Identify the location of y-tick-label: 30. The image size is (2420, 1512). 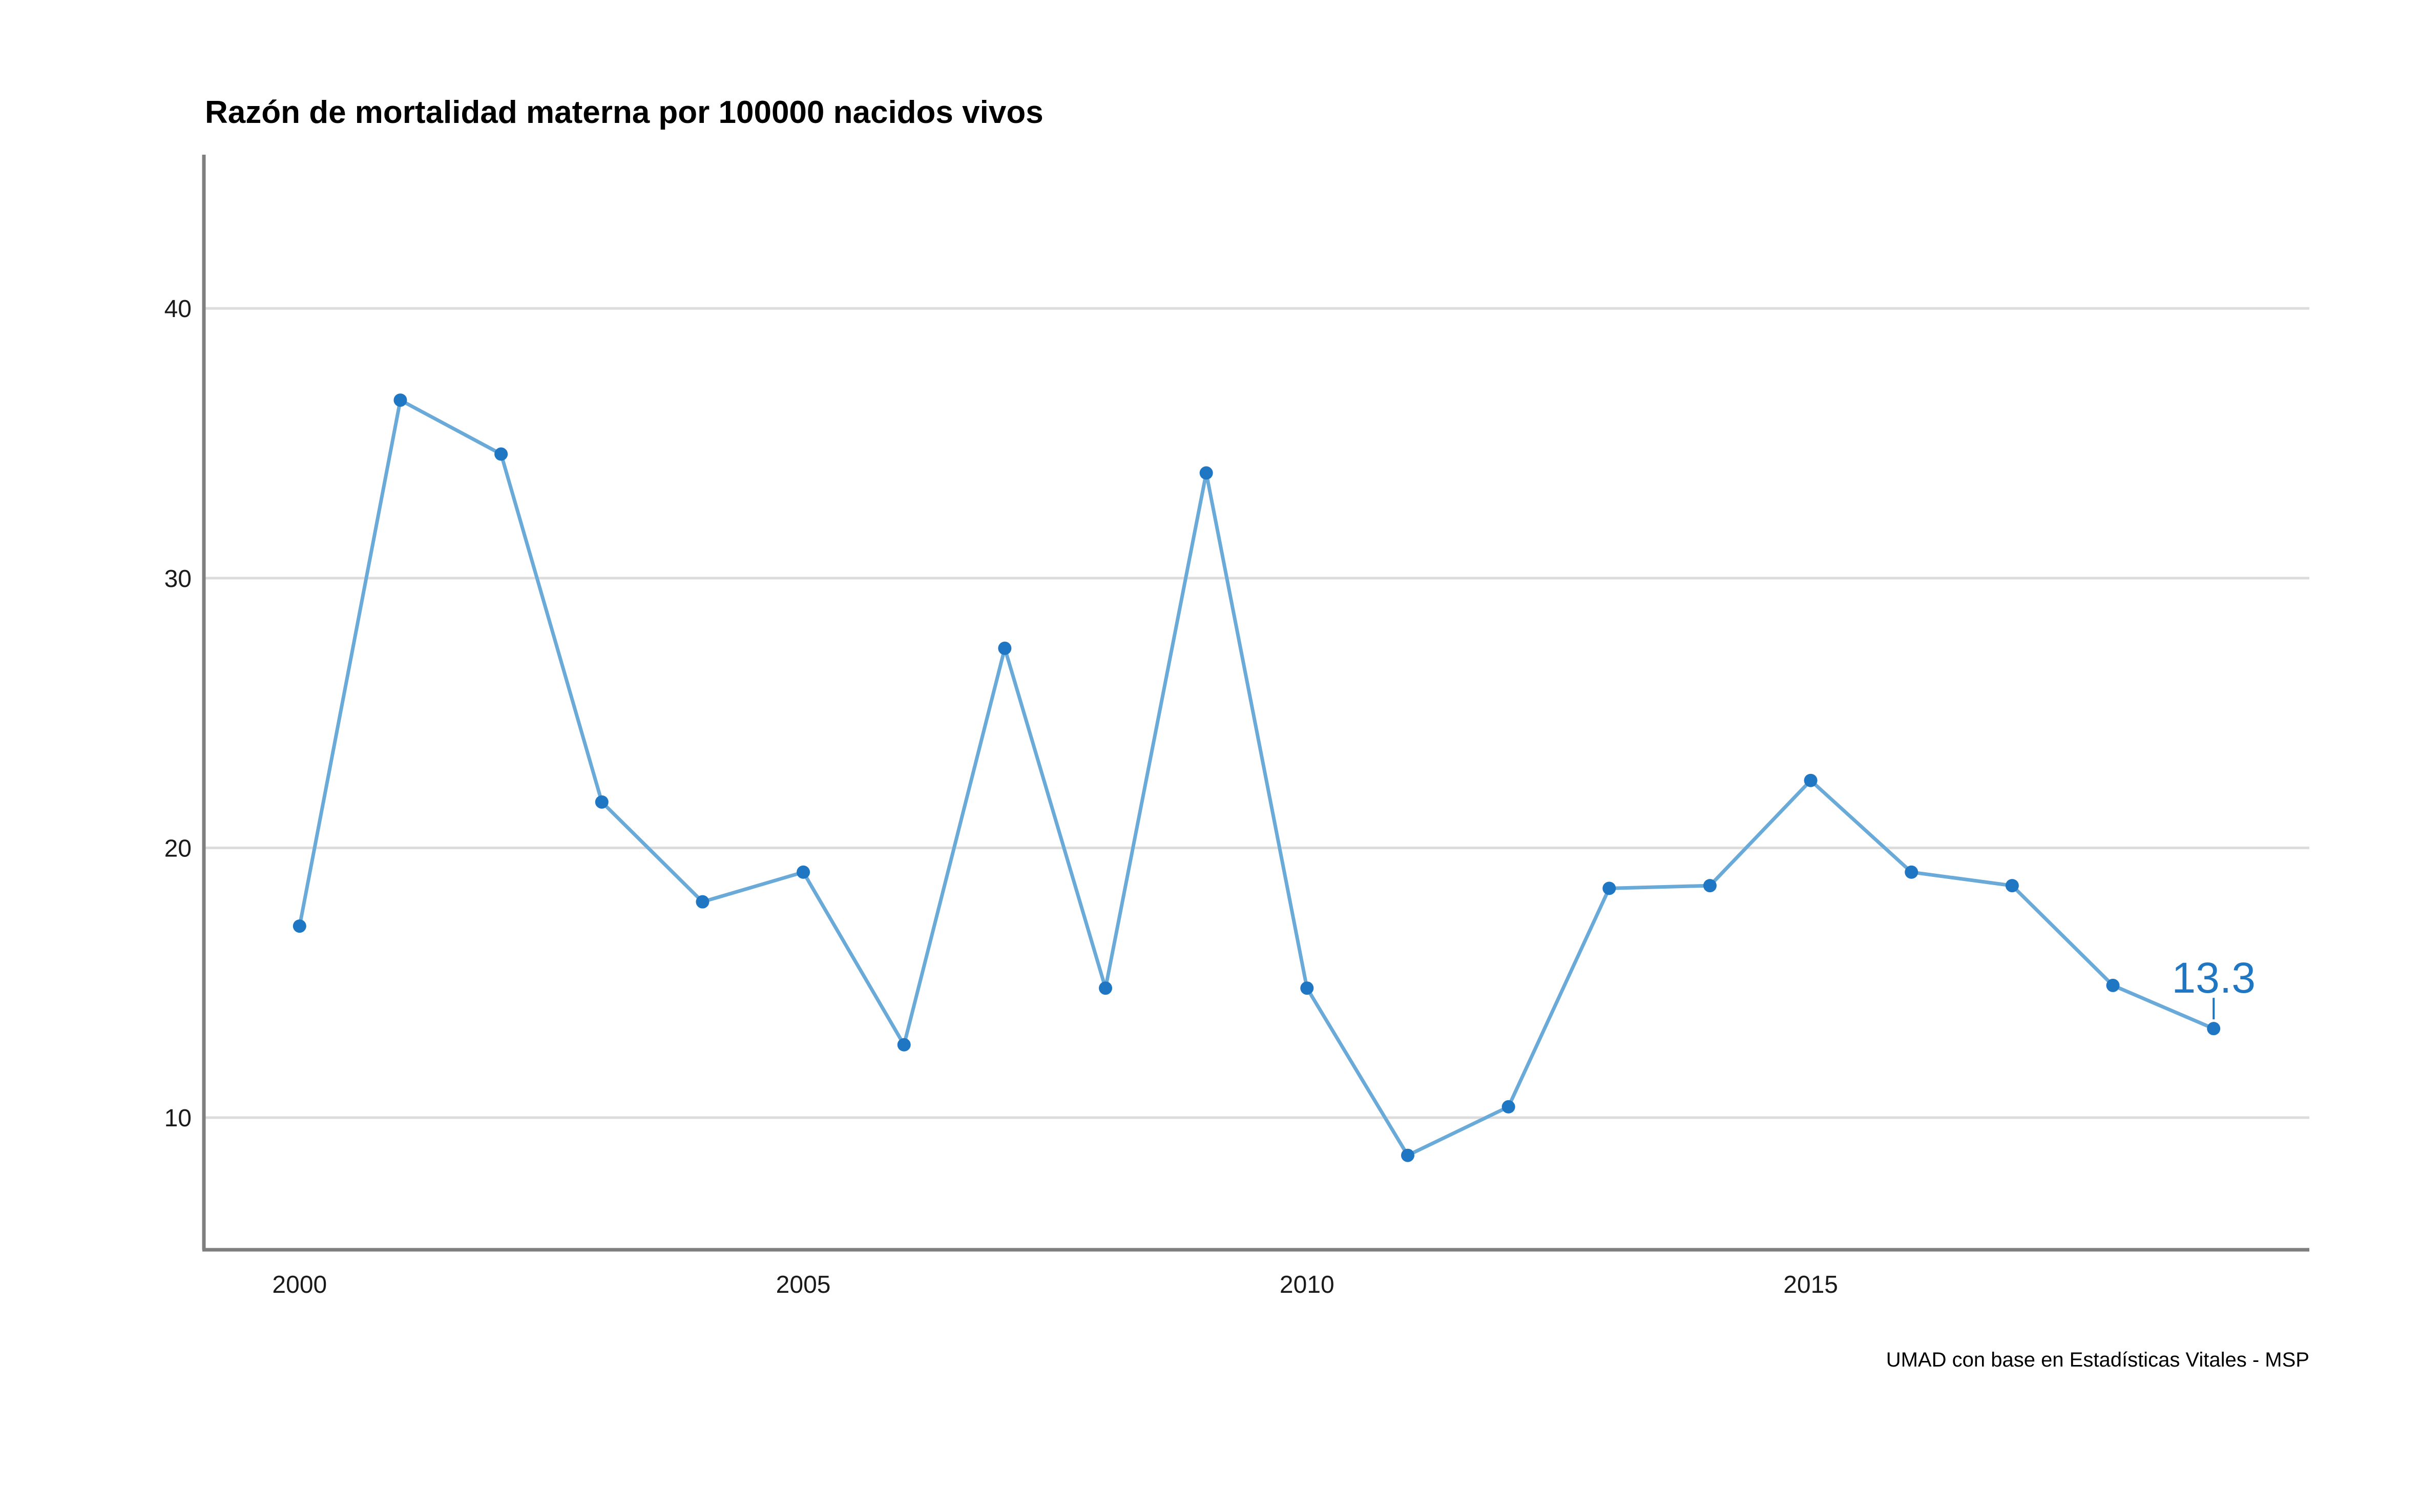
(178, 579).